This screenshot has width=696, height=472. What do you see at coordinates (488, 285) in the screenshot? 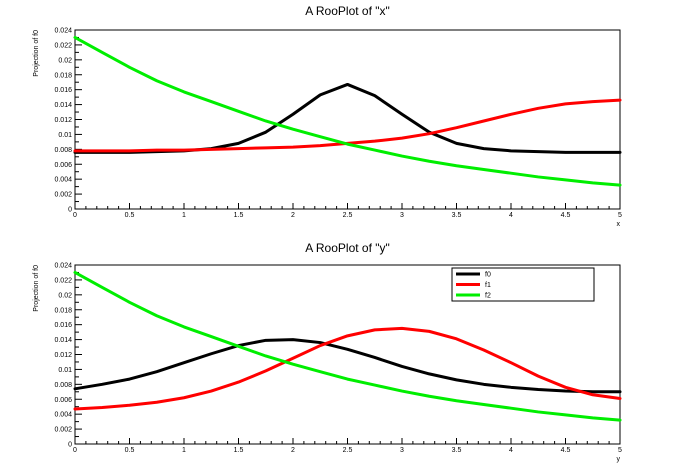
I see `legend-label-f1: f1` at bounding box center [488, 285].